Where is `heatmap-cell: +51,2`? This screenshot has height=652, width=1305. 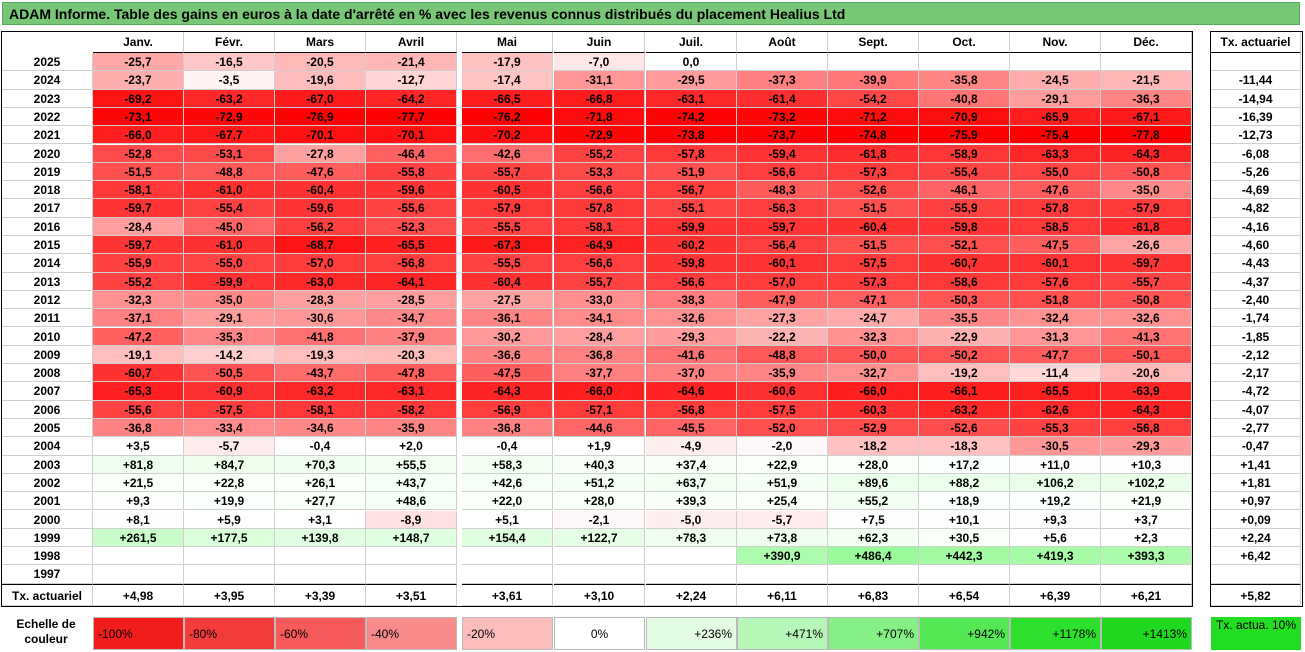 heatmap-cell: +51,2 is located at coordinates (599, 483).